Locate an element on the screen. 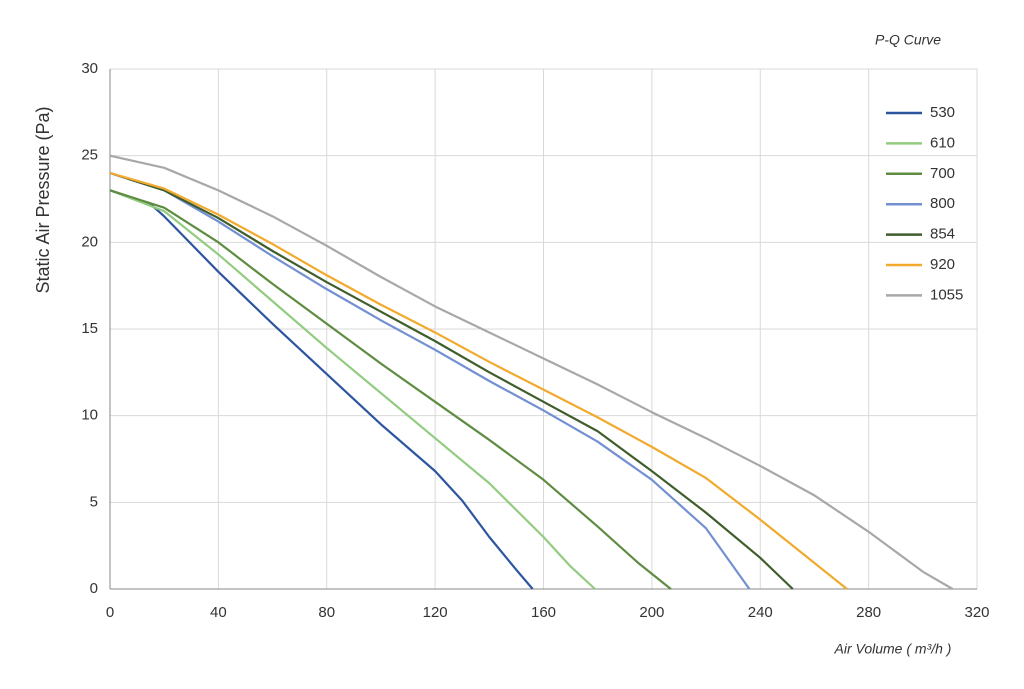  x-tick-label: 0 is located at coordinates (110, 612).